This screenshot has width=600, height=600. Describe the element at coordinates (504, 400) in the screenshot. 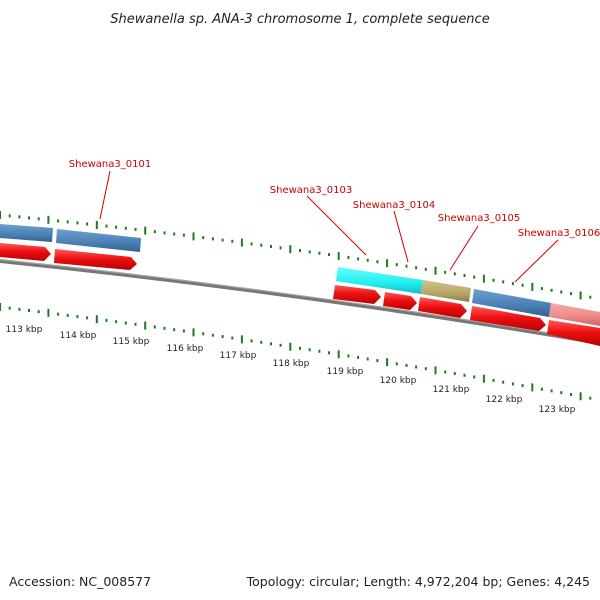

I see `scale-label: 122 kbp` at that location.